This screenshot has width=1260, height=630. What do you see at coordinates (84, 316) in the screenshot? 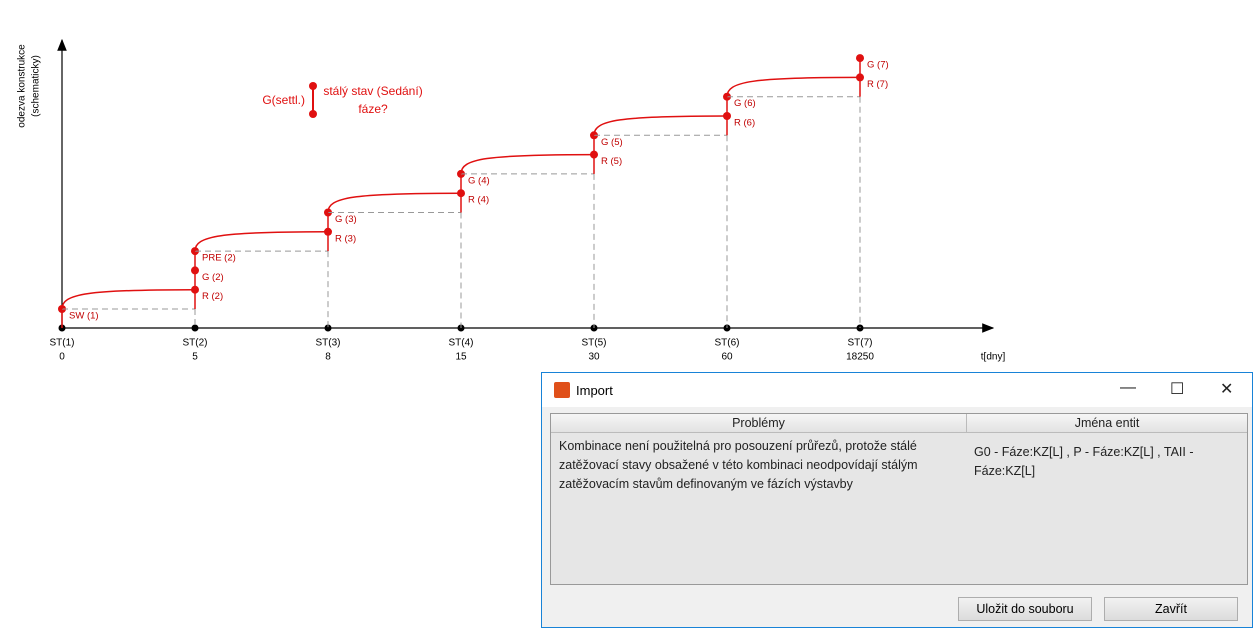
I see `point-label: SW (1)` at bounding box center [84, 316].